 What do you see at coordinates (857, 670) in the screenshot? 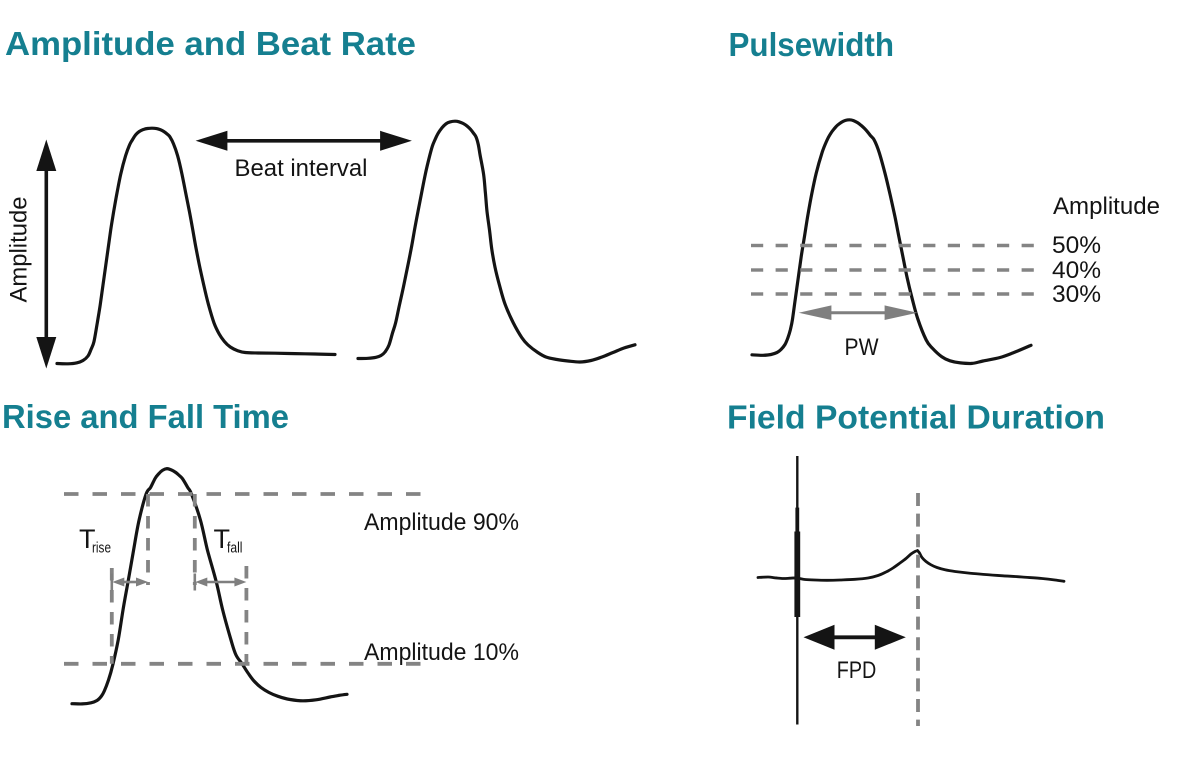
I see `svg-text: FPD` at bounding box center [857, 670].